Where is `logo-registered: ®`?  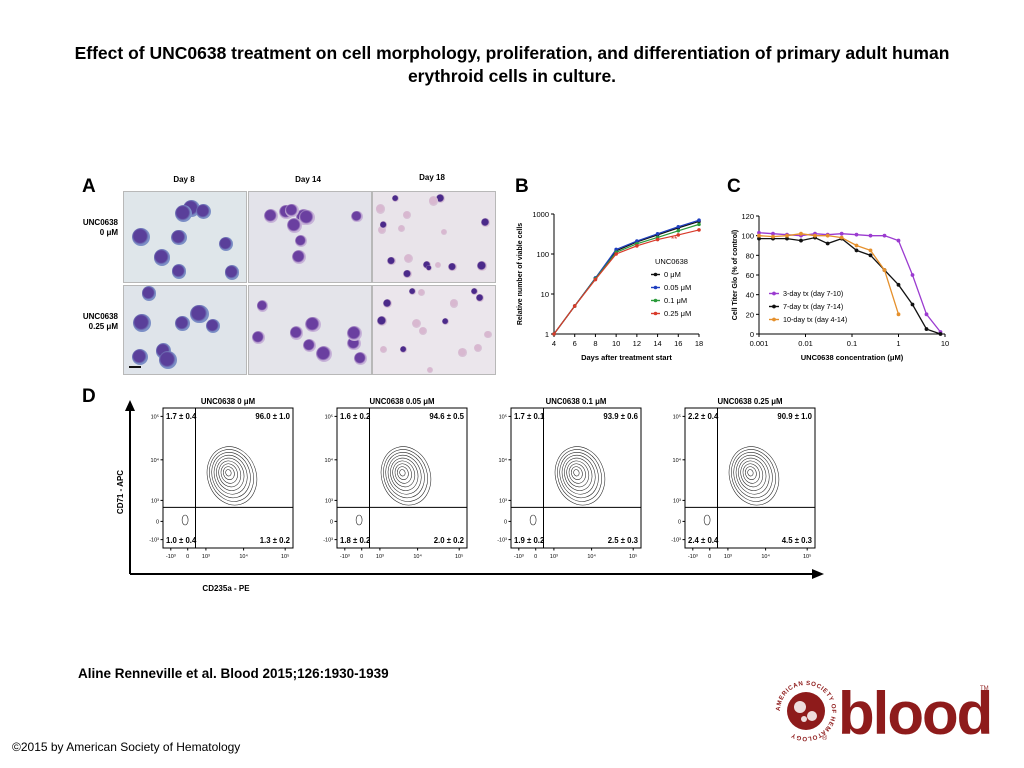
logo-registered: ® is located at coordinates (825, 738).